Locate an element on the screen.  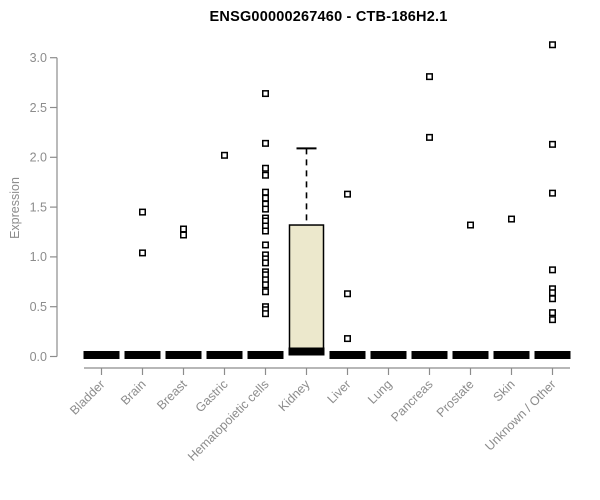
y-tick-label: 2.0 is located at coordinates (38, 158).